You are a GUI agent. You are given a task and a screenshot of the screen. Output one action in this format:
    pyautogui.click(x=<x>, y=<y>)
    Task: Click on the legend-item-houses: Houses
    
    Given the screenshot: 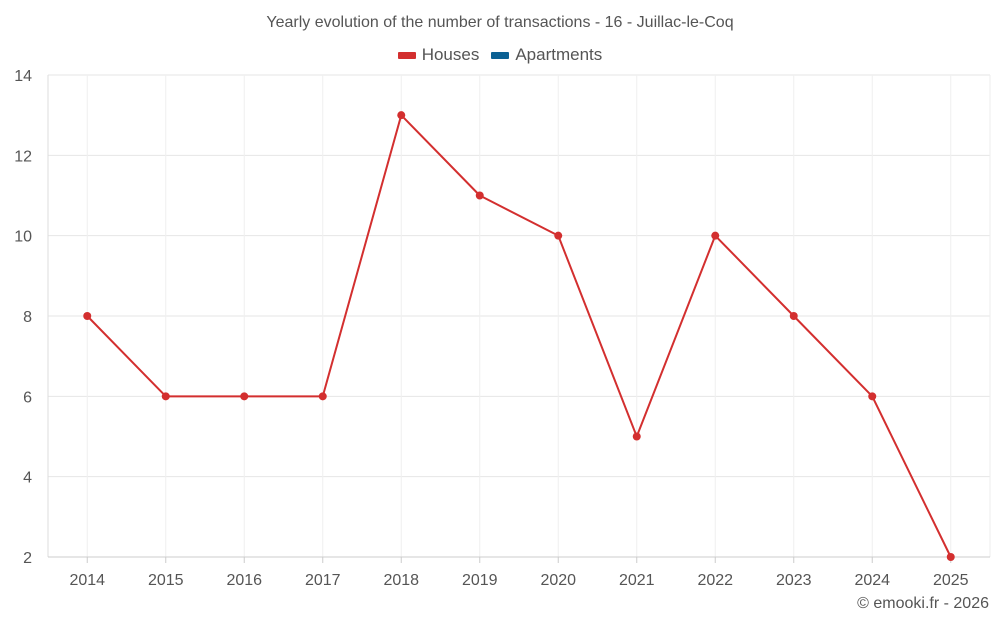 What is the action you would take?
    pyautogui.click(x=438, y=55)
    